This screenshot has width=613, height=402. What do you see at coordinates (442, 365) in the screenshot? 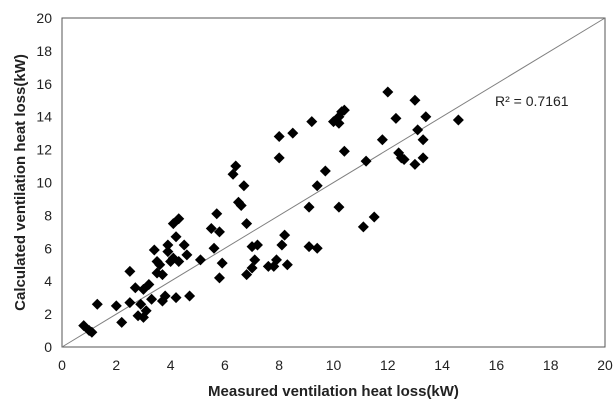
I see `x-tick-label: 14` at bounding box center [442, 365].